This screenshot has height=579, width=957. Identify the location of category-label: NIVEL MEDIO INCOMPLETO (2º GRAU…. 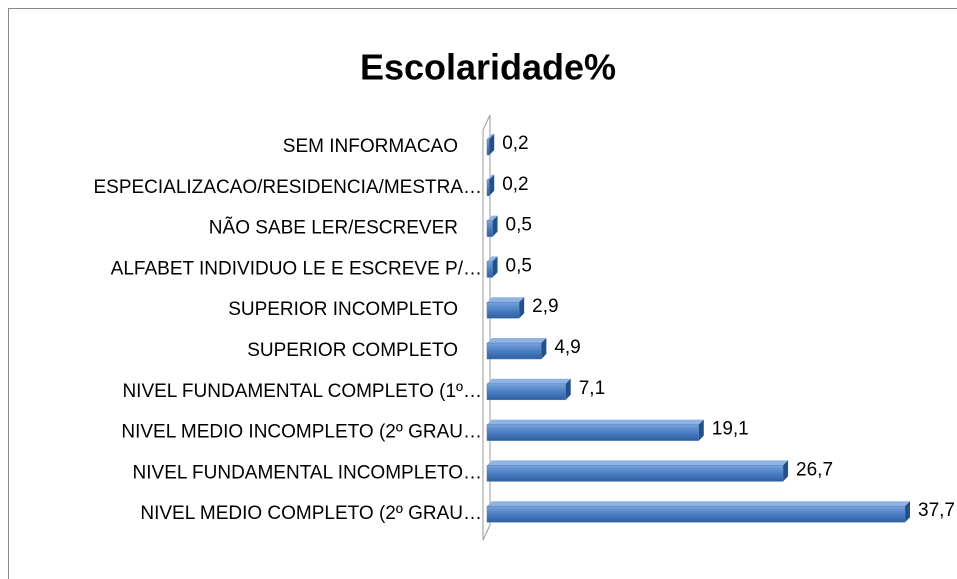
(301, 432).